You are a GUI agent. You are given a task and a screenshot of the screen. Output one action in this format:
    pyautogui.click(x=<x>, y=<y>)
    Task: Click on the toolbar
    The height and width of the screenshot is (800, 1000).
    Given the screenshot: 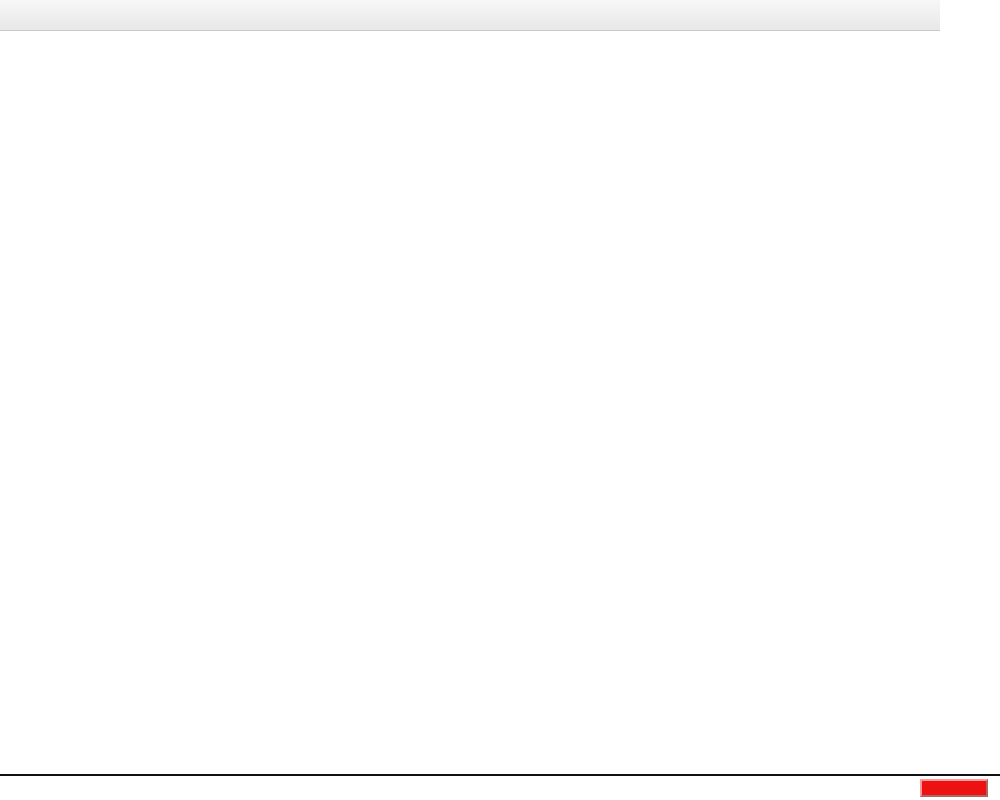 What is the action you would take?
    pyautogui.click(x=500, y=15)
    